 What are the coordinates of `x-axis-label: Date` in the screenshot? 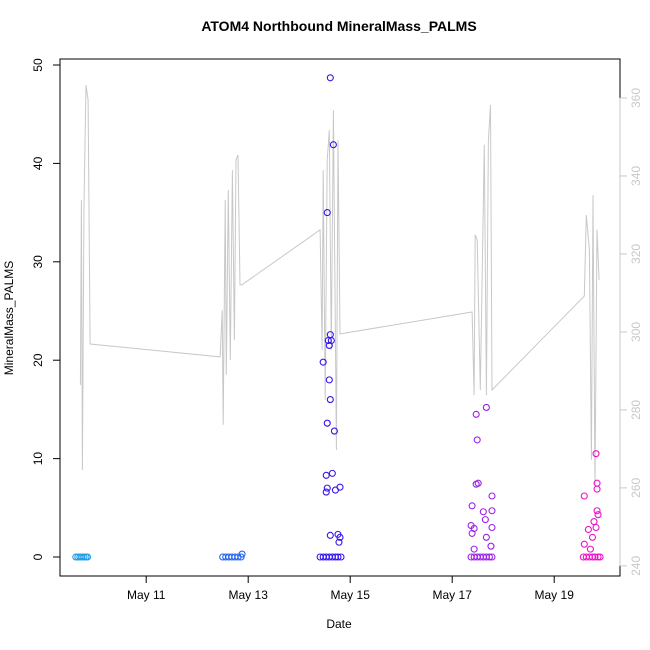 It's located at (339, 624).